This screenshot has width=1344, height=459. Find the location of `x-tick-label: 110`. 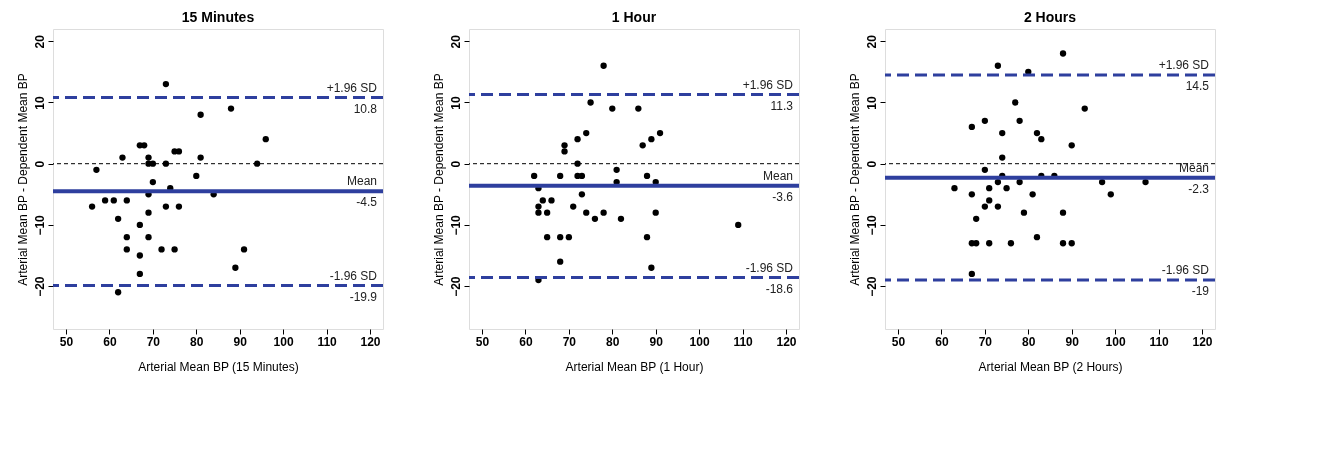

x-tick-label: 110 is located at coordinates (743, 341).